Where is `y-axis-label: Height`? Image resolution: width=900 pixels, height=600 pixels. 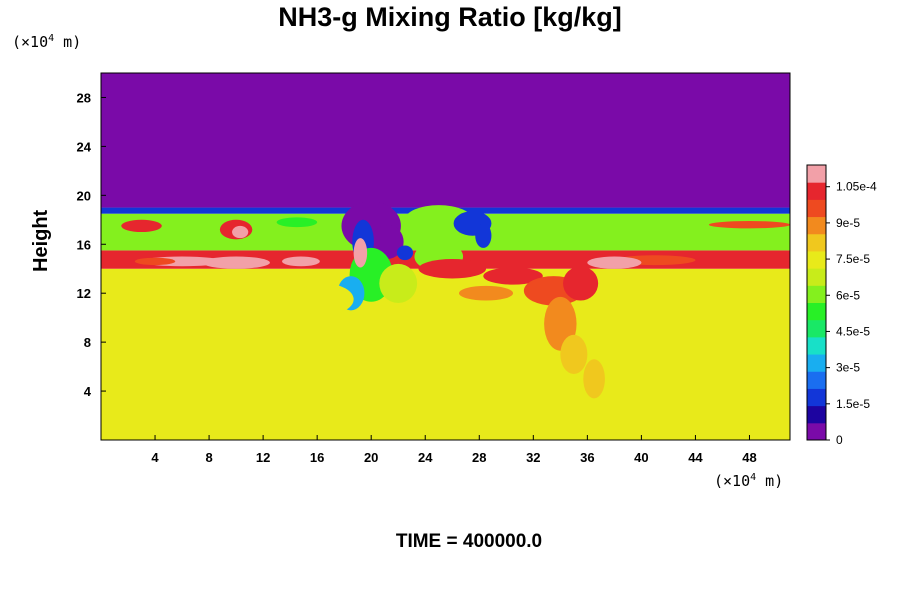
y-axis-label: Height is located at coordinates (41, 240).